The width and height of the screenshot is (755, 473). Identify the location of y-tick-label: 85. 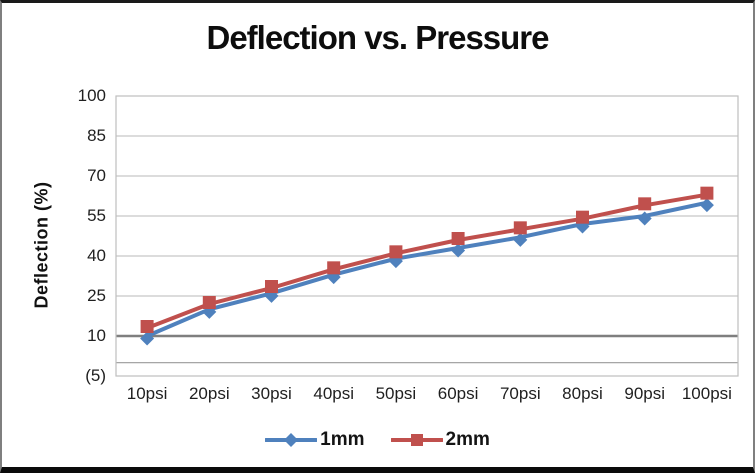
(96, 135).